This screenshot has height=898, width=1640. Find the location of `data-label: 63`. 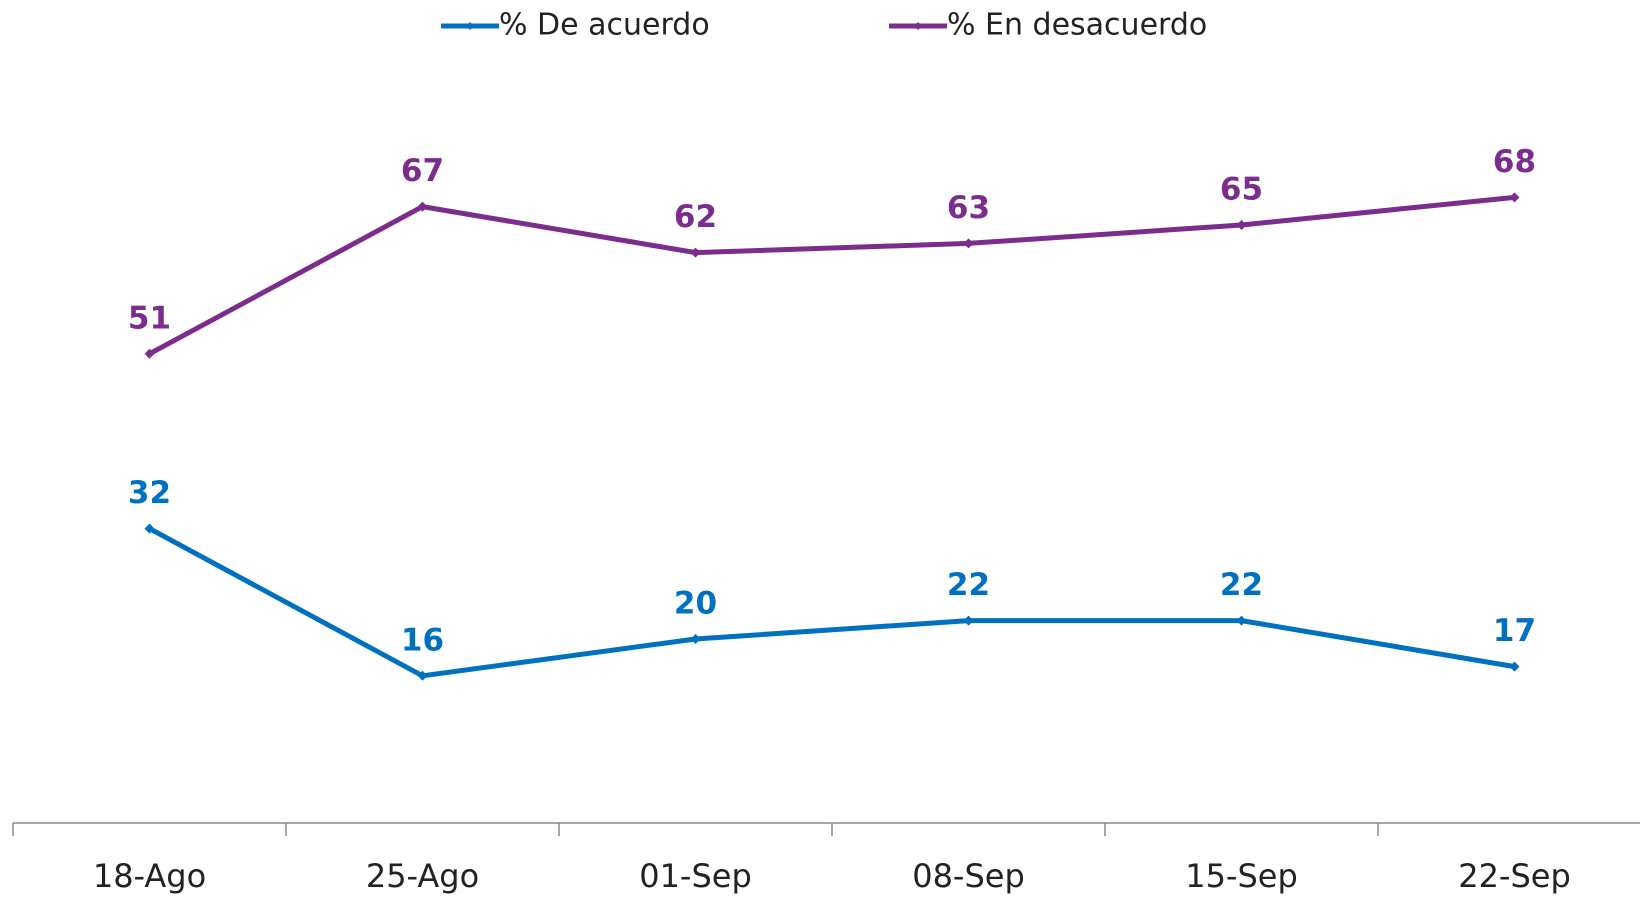

data-label: 63 is located at coordinates (968, 208).